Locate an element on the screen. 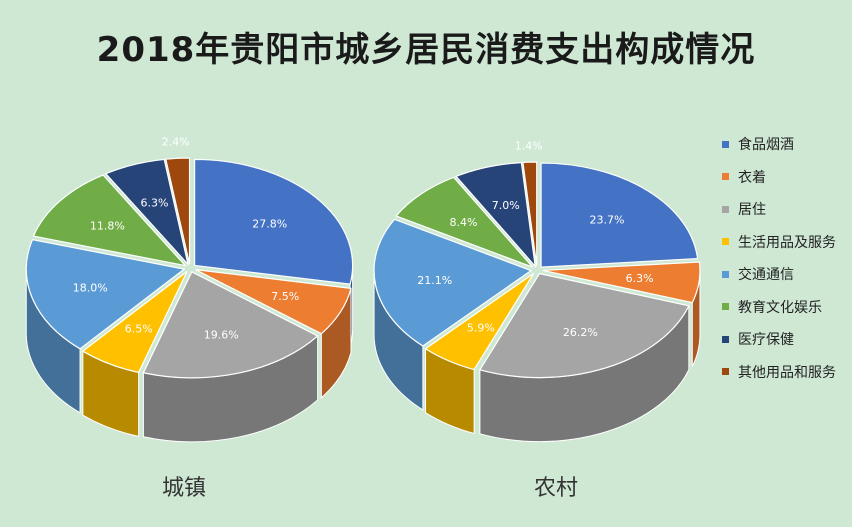 Image resolution: width=852 pixels, height=527 pixels. legend-item: 教育文化娱乐 is located at coordinates (779, 307).